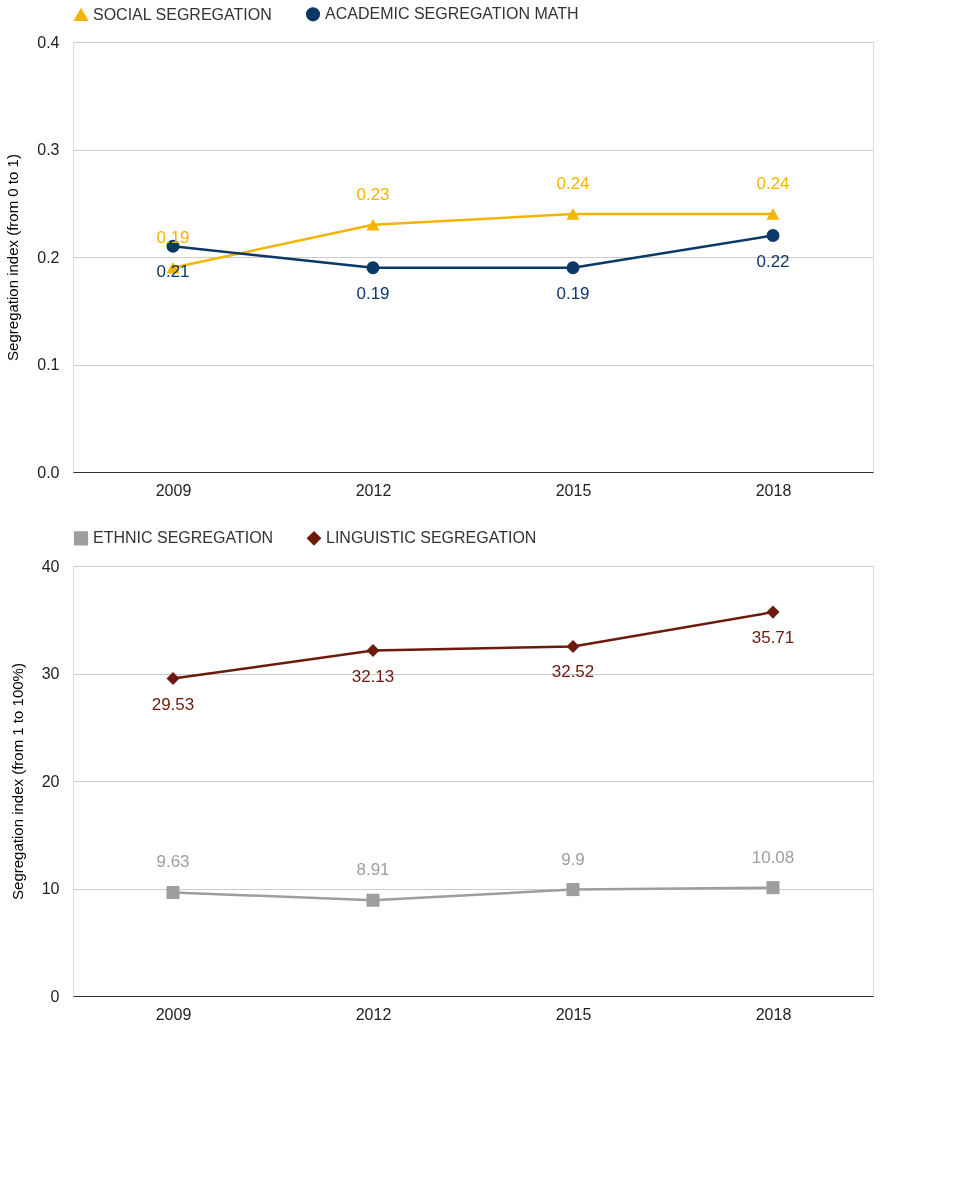  Describe the element at coordinates (173, 272) in the screenshot. I see `data-label: 0.21` at that location.